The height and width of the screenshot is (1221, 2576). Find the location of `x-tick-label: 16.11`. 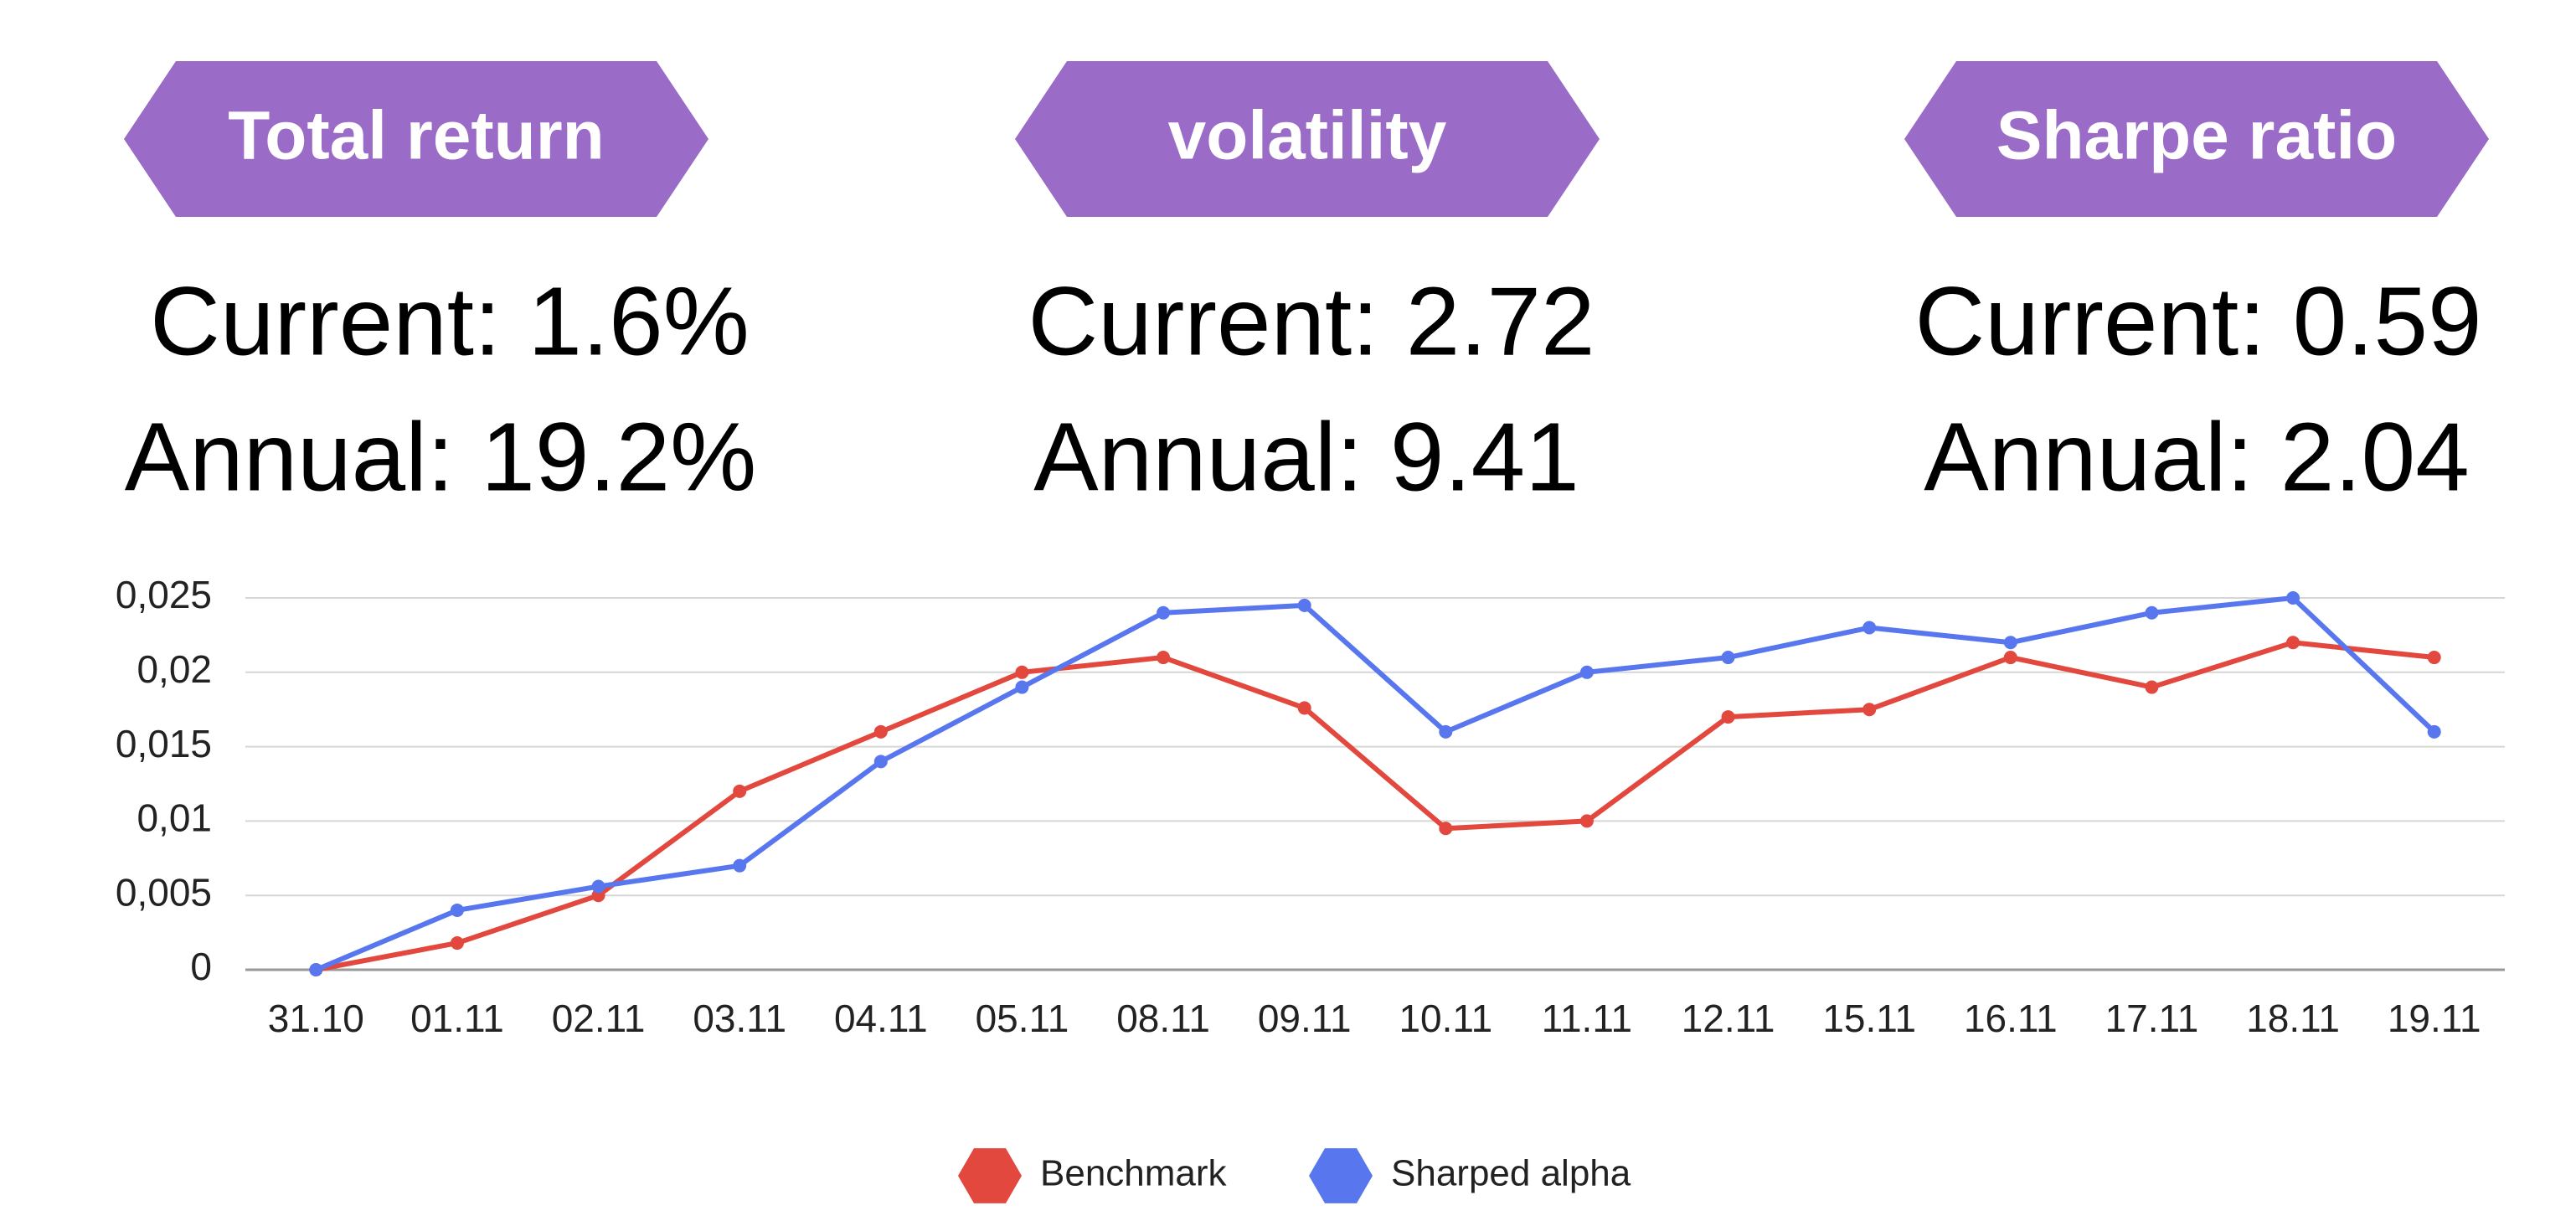

x-tick-label: 16.11 is located at coordinates (2011, 1019).